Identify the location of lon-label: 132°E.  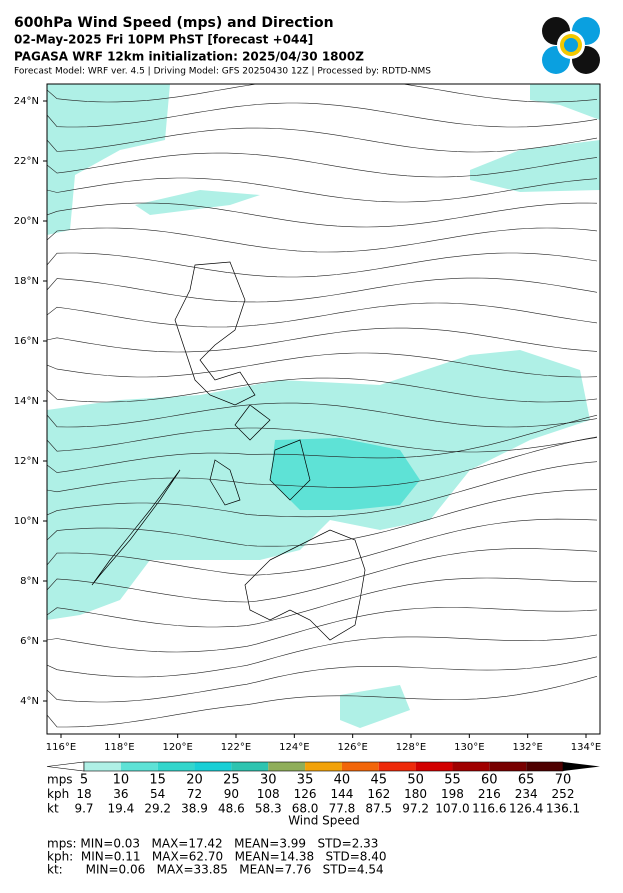
(527, 747).